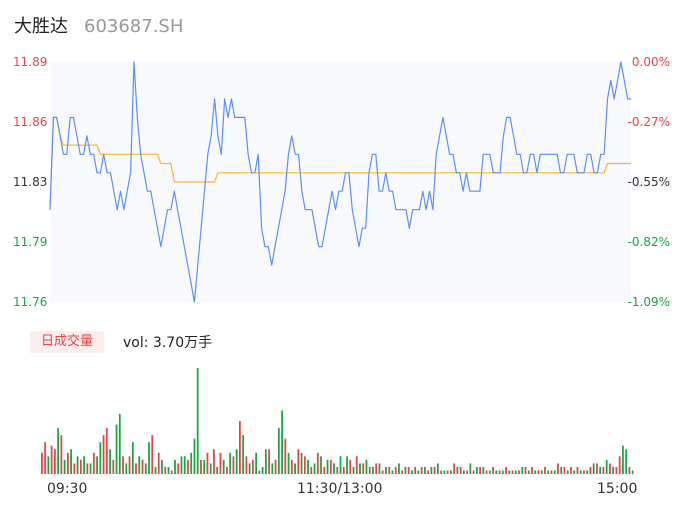 The height and width of the screenshot is (524, 686). Describe the element at coordinates (648, 122) in the screenshot. I see `y-right-tick-1: -0.27%` at that location.